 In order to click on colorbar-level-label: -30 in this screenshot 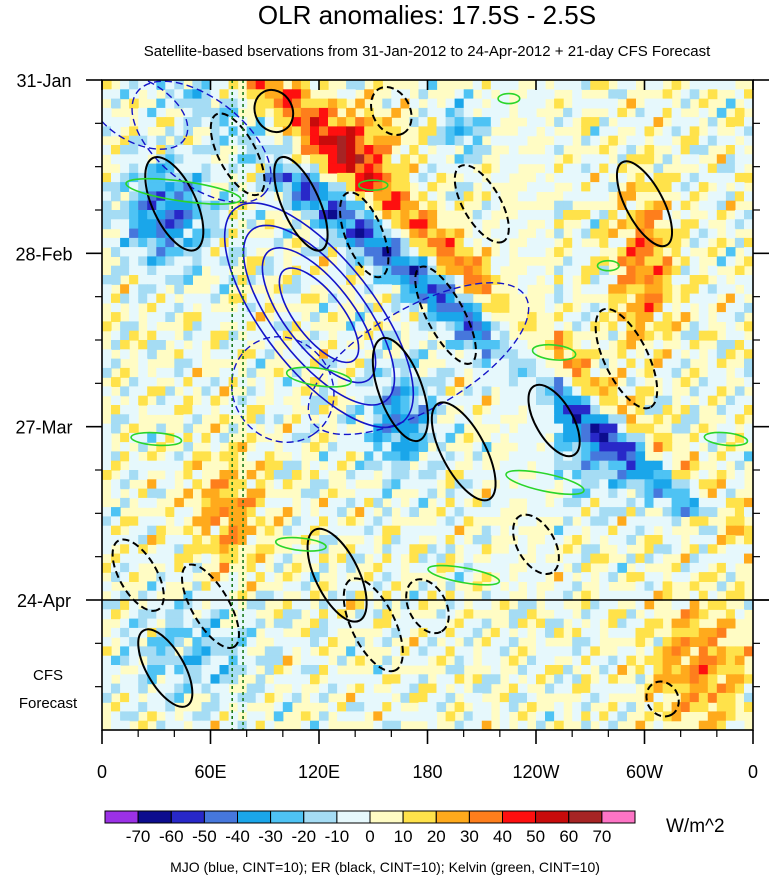, I will do `click(270, 836)`.